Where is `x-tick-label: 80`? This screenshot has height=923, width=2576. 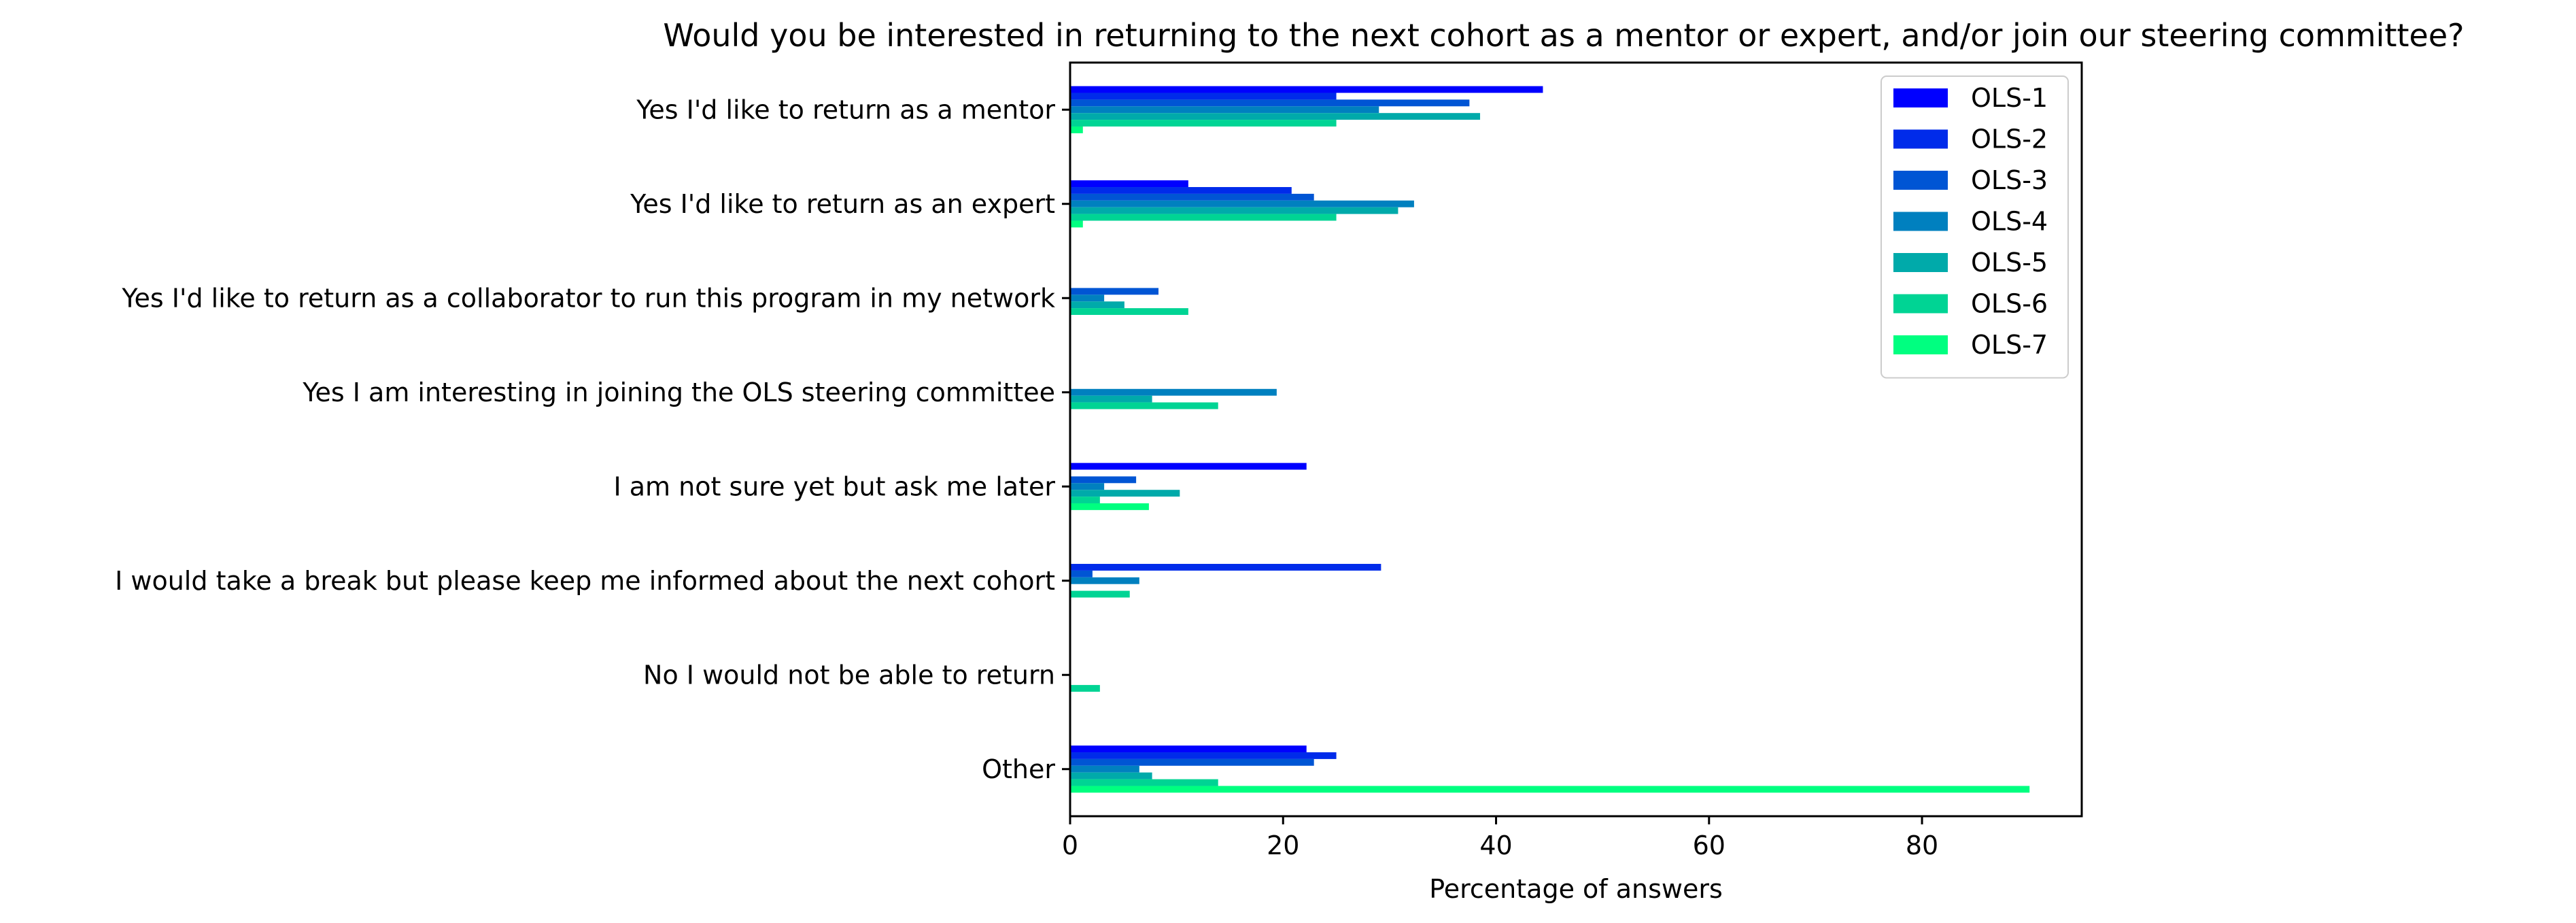 x-tick-label: 80 is located at coordinates (1922, 845).